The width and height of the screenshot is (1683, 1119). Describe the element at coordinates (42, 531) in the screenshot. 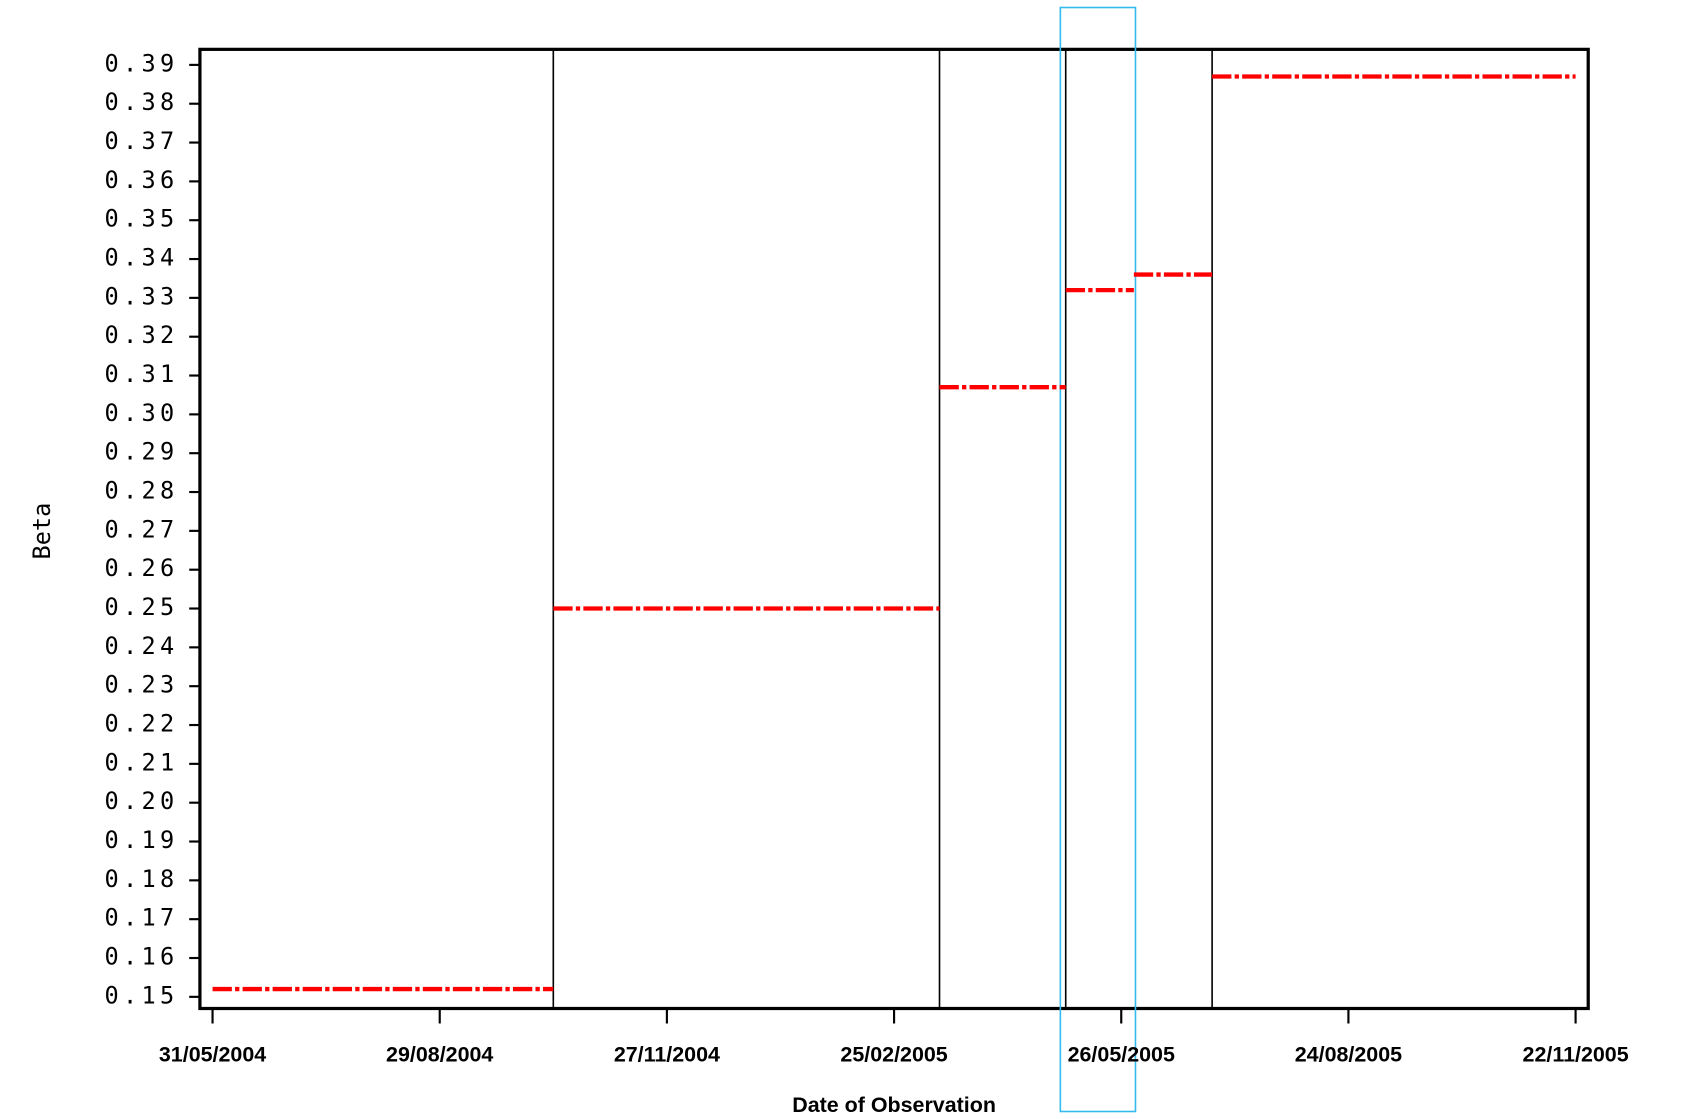

I see `y-axis-label: Beta` at that location.